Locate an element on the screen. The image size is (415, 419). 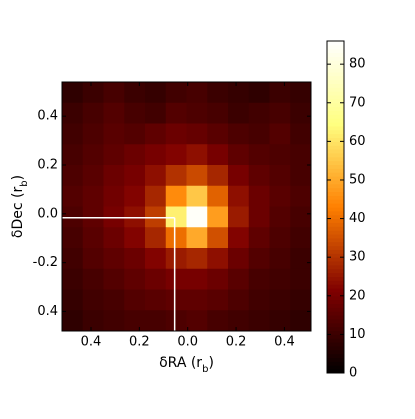
x-tick-label: 0.0 is located at coordinates (187, 342).